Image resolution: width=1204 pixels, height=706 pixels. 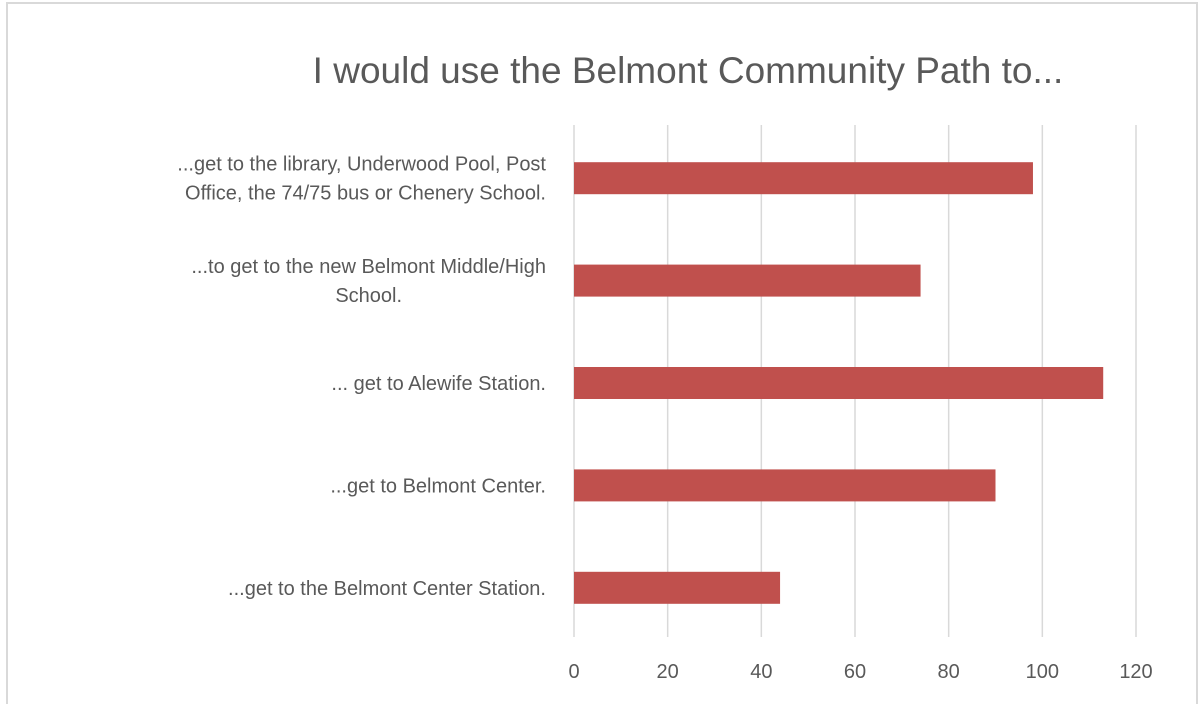 I want to click on x-axis-tick-labels: 0 20 40 60 80 100 120, so click(x=860, y=672).